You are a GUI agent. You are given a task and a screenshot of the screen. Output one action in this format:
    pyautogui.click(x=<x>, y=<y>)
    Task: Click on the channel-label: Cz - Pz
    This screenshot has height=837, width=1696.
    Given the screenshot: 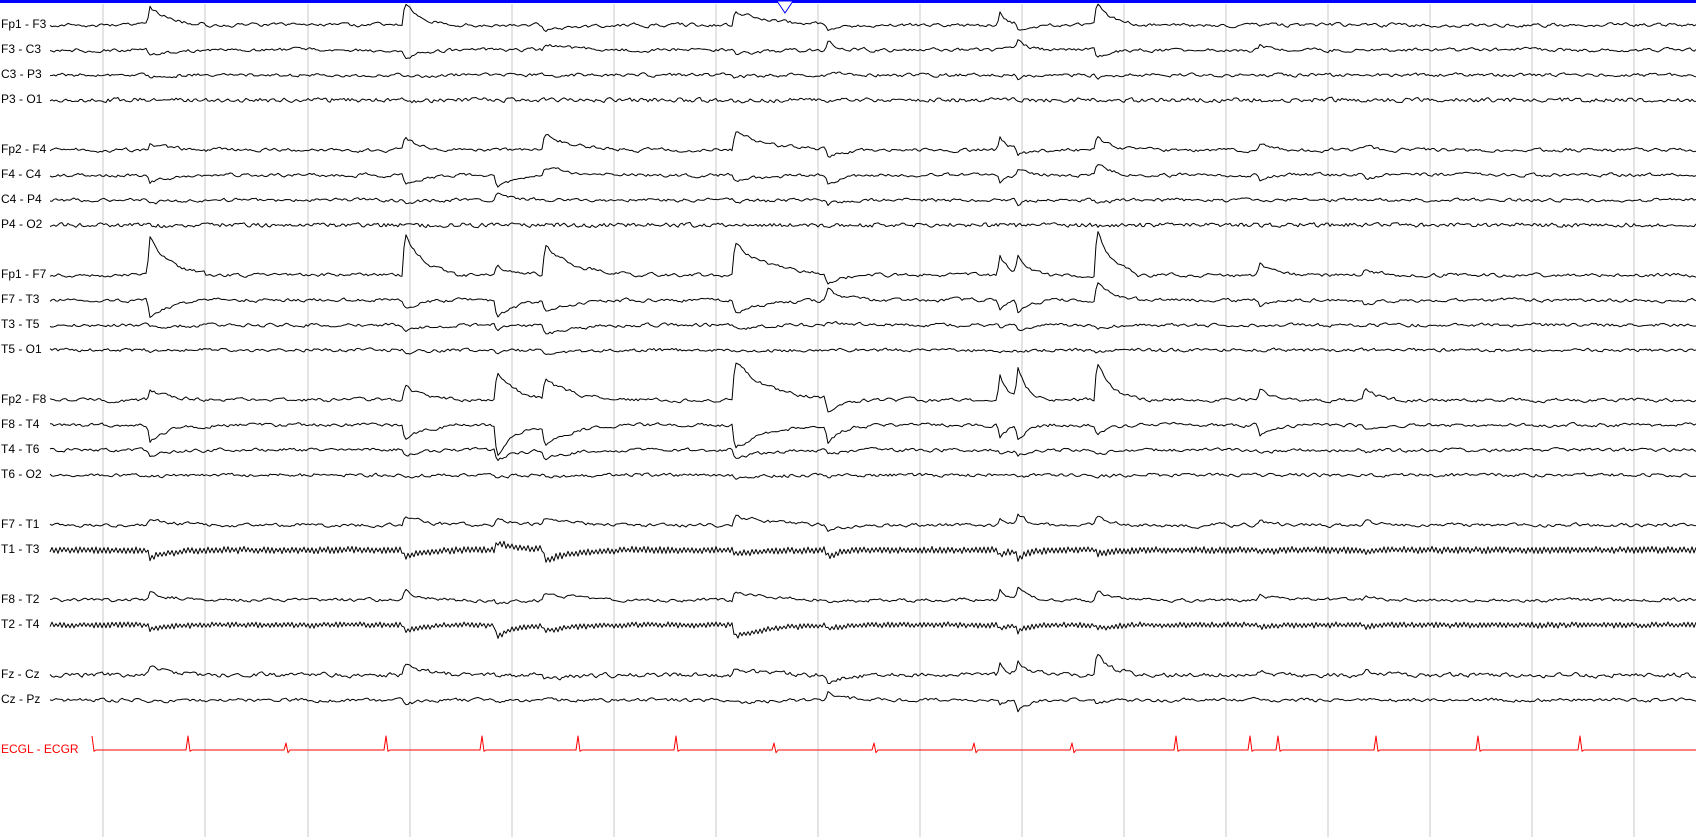 What is the action you would take?
    pyautogui.click(x=21, y=699)
    